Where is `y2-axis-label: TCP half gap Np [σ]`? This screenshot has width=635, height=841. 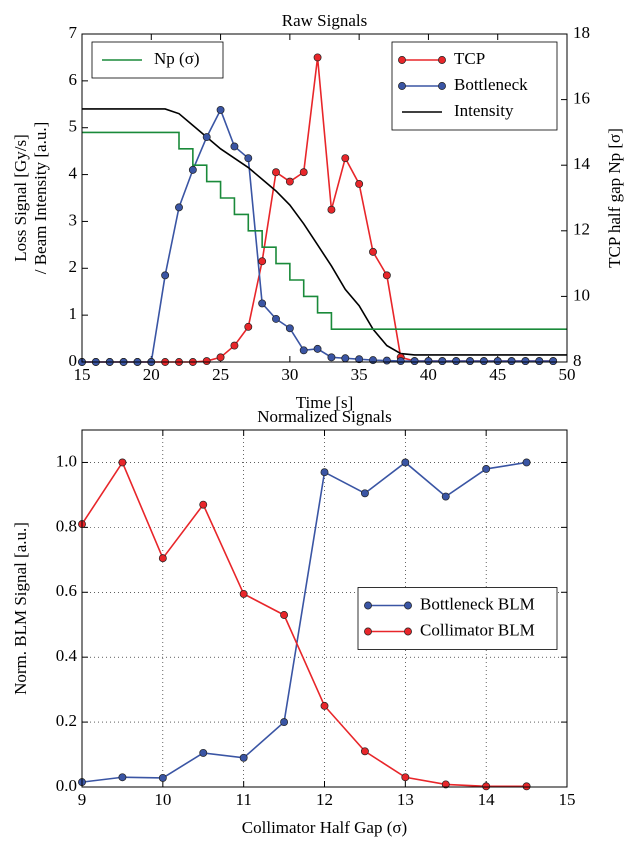
y2-axis-label: TCP half gap Np [σ] is located at coordinates (614, 198).